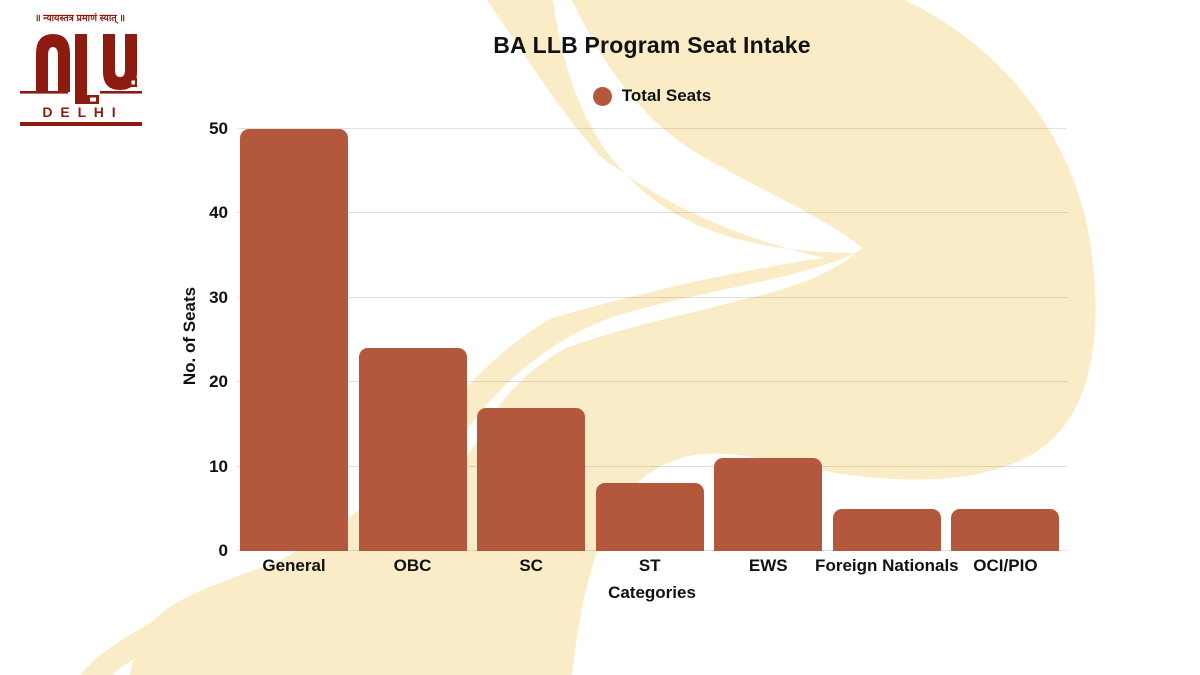 This screenshot has height=675, width=1200. Describe the element at coordinates (666, 95) in the screenshot. I see `legend-label: Total Seats` at that location.